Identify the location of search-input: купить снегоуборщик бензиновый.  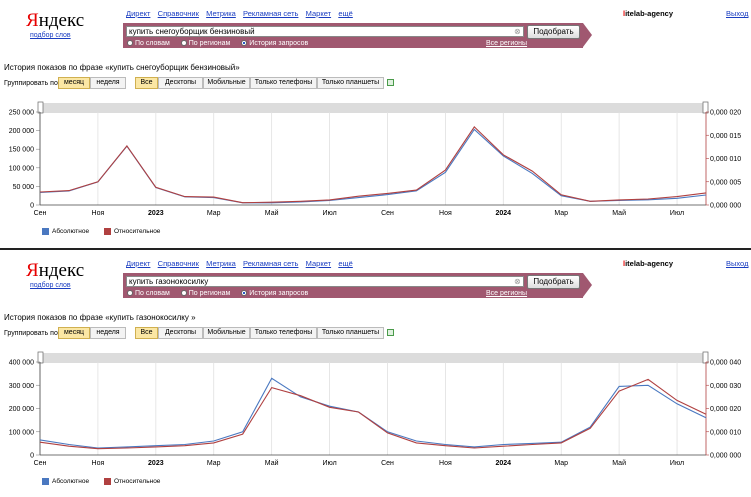
(325, 31).